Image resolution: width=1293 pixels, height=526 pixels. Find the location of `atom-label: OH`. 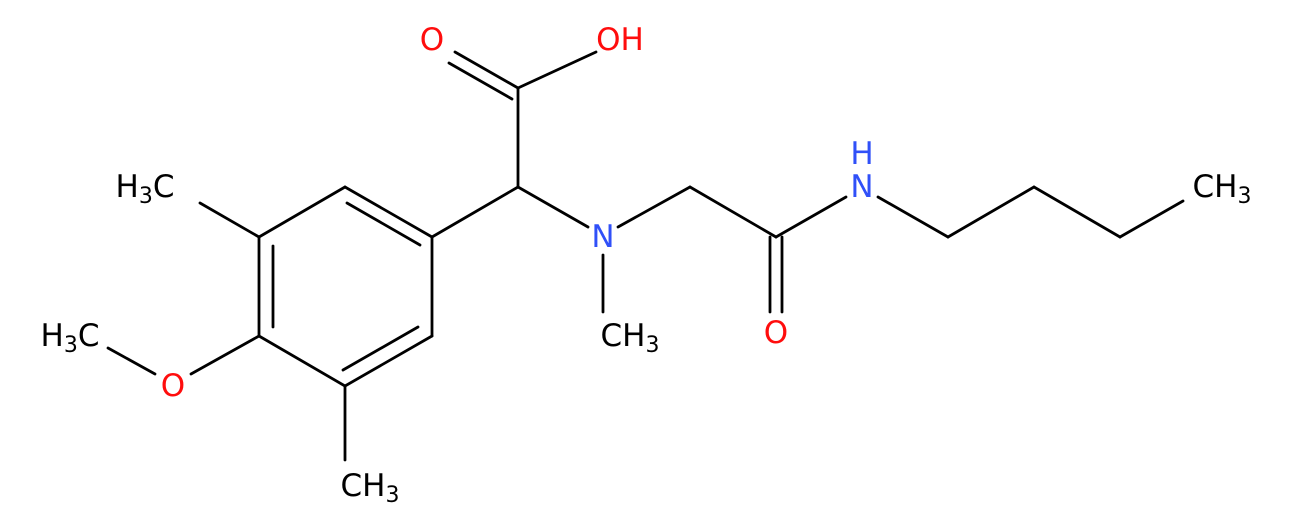

atom-label: OH is located at coordinates (620, 40).